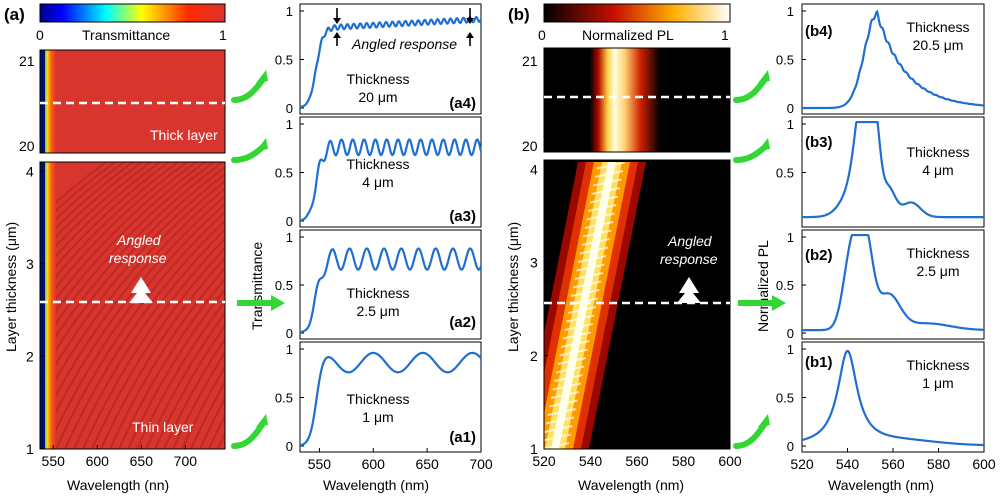  I want to click on heatmap-xtick-label: 580, so click(684, 461).